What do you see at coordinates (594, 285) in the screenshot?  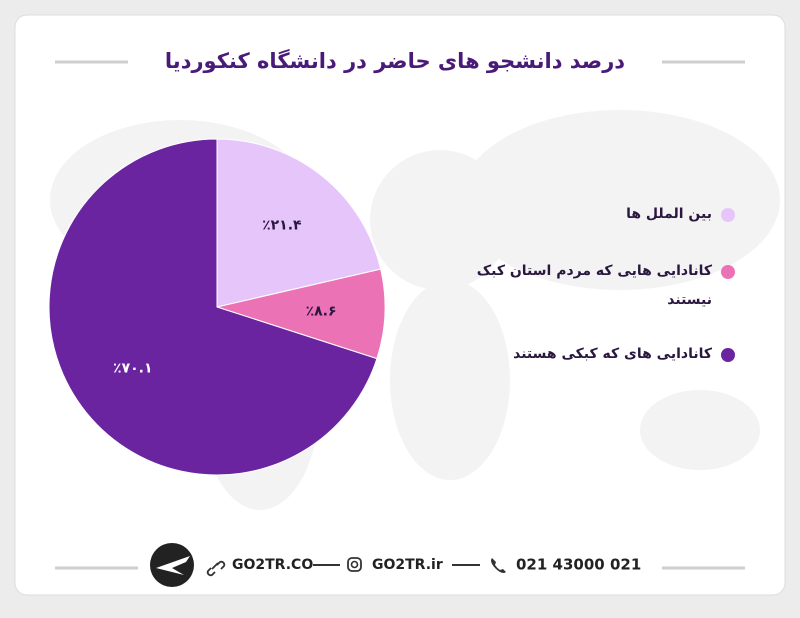 I see `legend-label: کانادایی هایی که مردم استان کبک نیستند` at bounding box center [594, 285].